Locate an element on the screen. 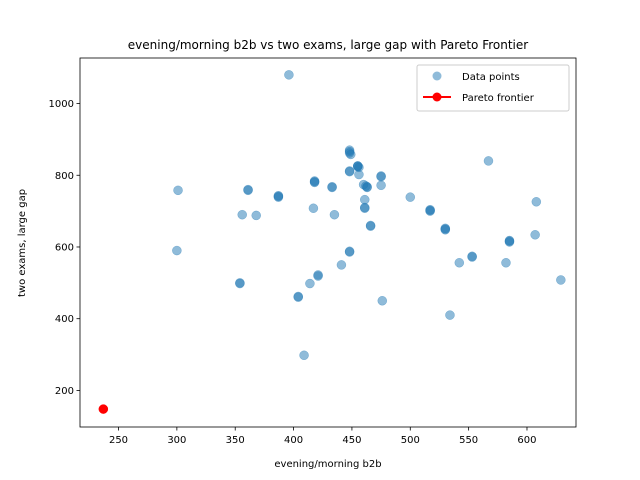 Image resolution: width=640 pixels, height=480 pixels. x-tick-label: 450 is located at coordinates (351, 440).